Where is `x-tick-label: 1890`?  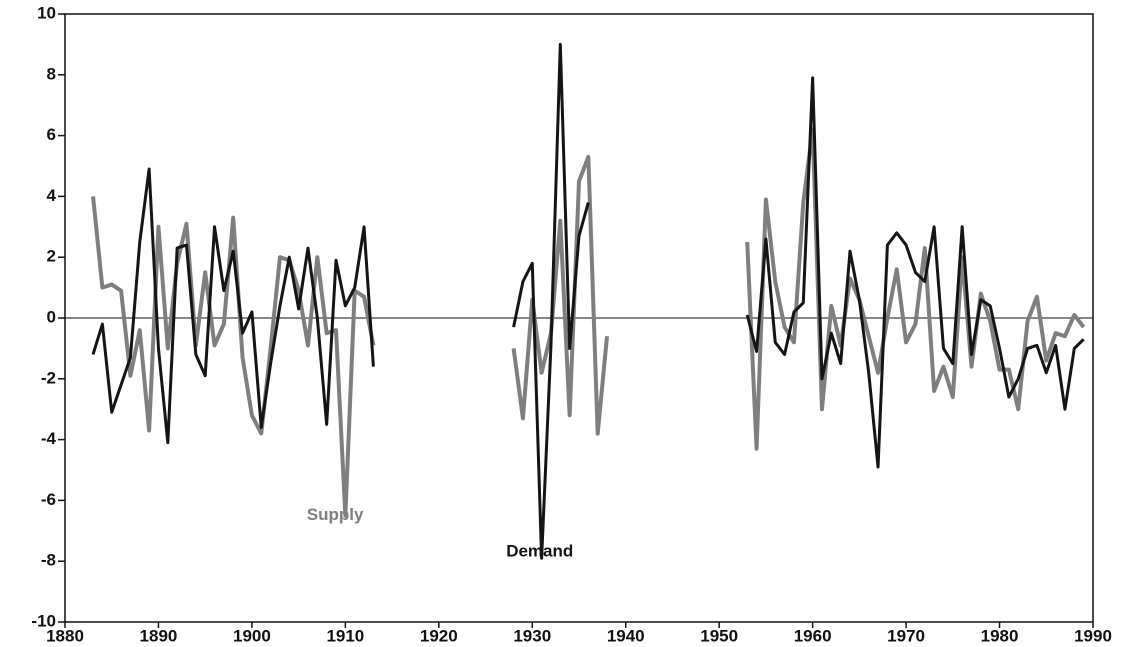 x-tick-label: 1890 is located at coordinates (159, 634).